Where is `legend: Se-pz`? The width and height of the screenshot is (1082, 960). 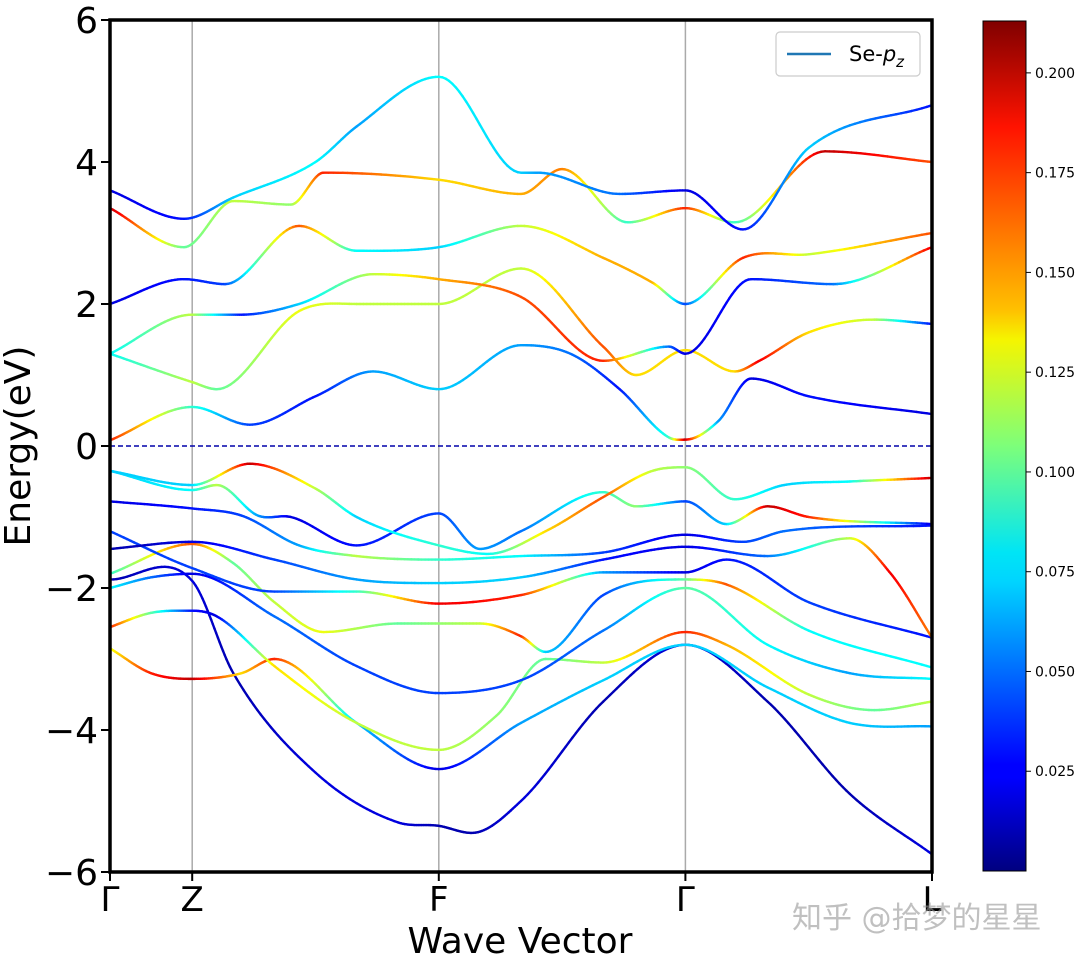
legend: Se-pz is located at coordinates (848, 54).